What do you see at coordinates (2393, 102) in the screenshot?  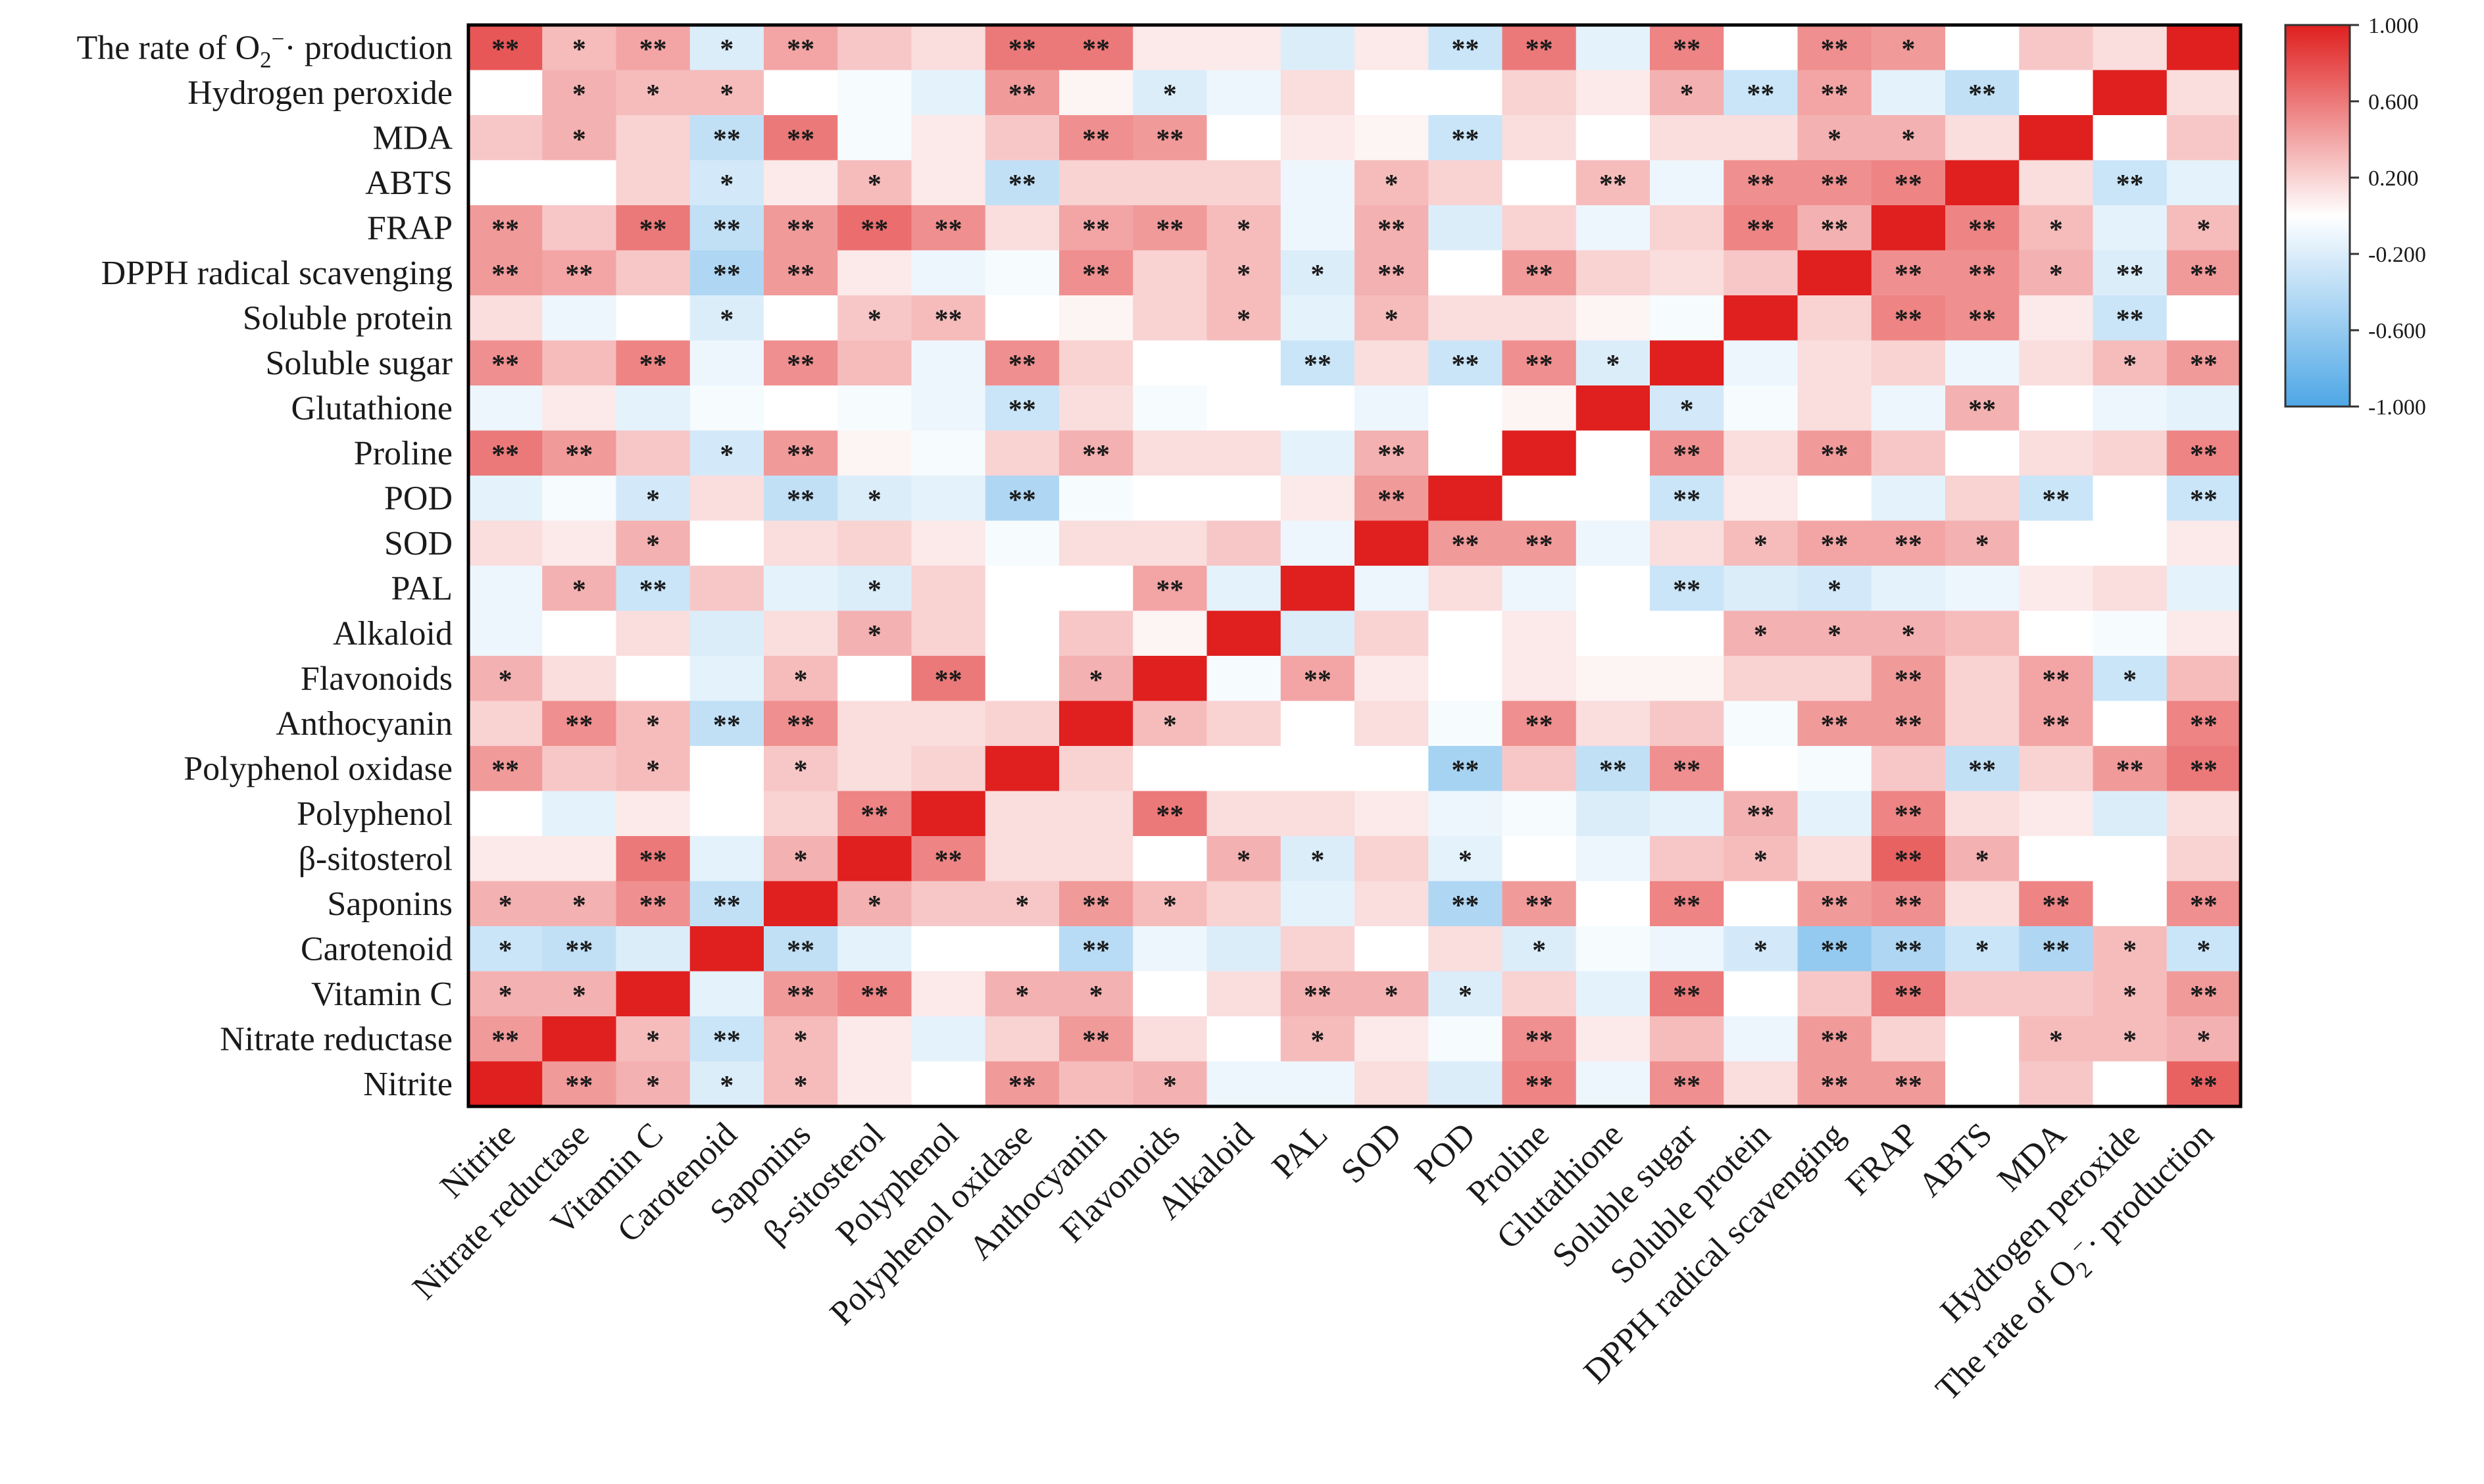 I see `colorbar-tick-label: 0.600` at bounding box center [2393, 102].